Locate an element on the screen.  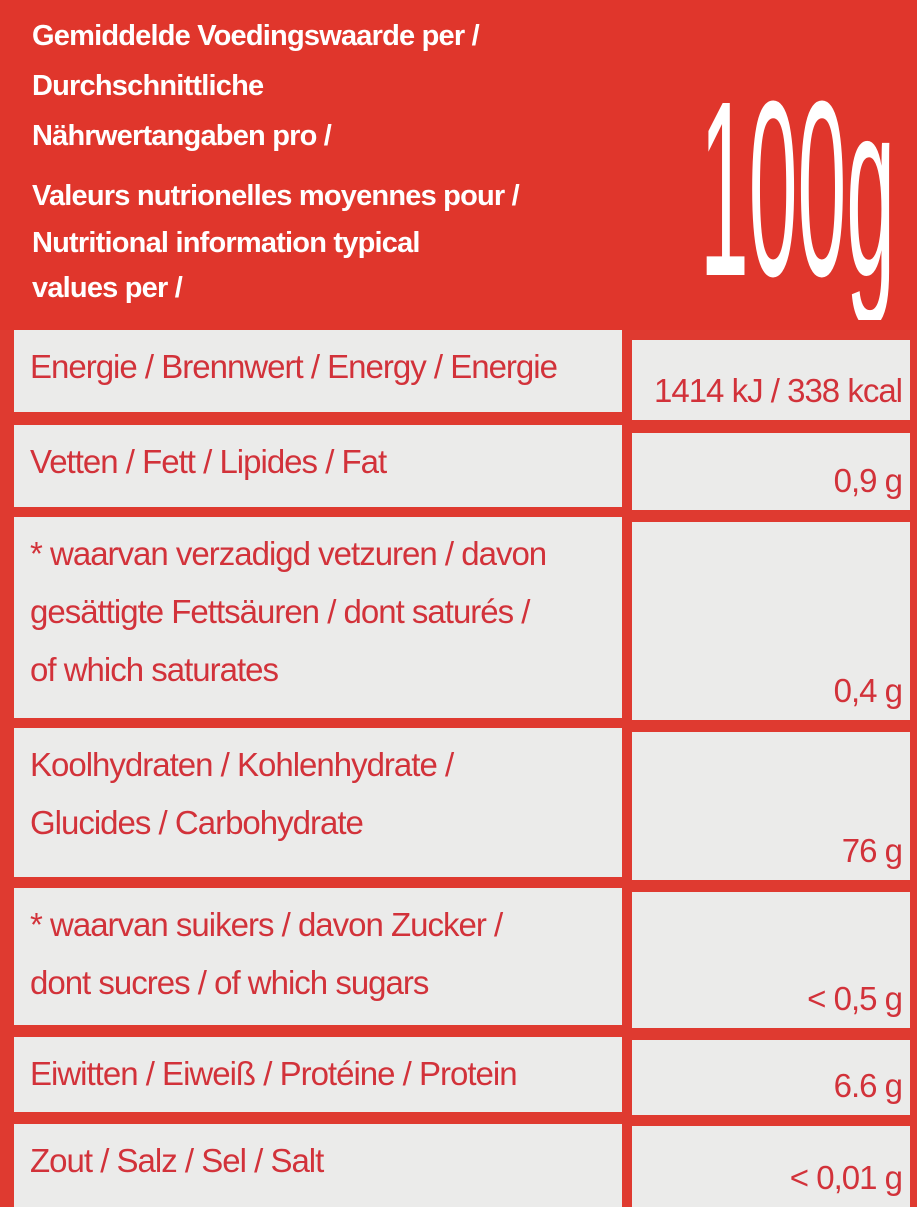
header-line: Nutritional information typical is located at coordinates (226, 243).